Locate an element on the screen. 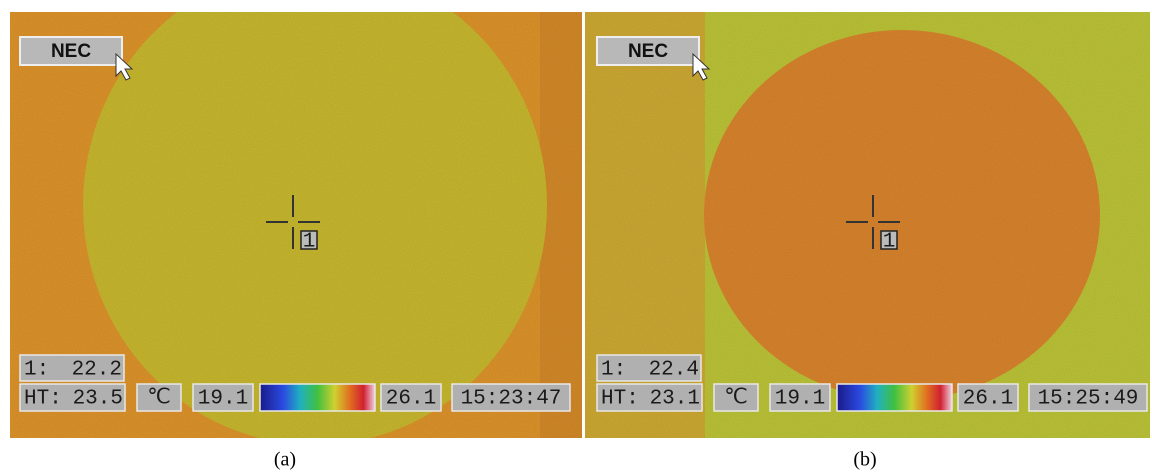 The image size is (1152, 474). ht-value: 23.5 is located at coordinates (98, 399).